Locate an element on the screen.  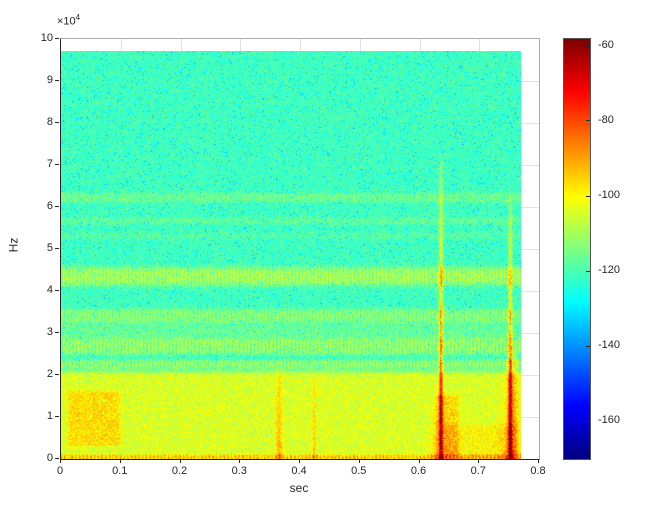
x-tick-label: 0 is located at coordinates (60, 471).